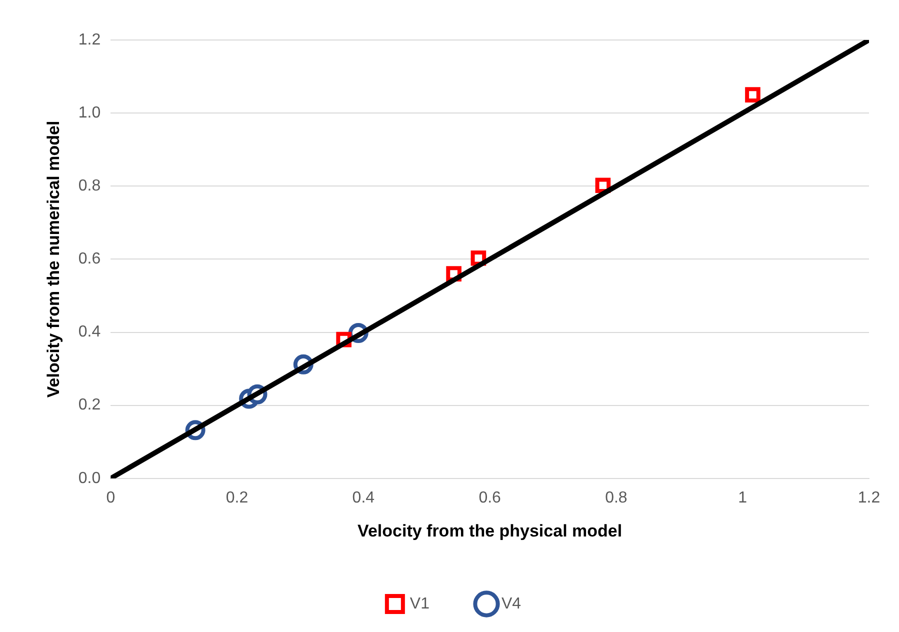 This screenshot has width=899, height=632. Describe the element at coordinates (111, 497) in the screenshot. I see `x-tick-label: 0` at that location.